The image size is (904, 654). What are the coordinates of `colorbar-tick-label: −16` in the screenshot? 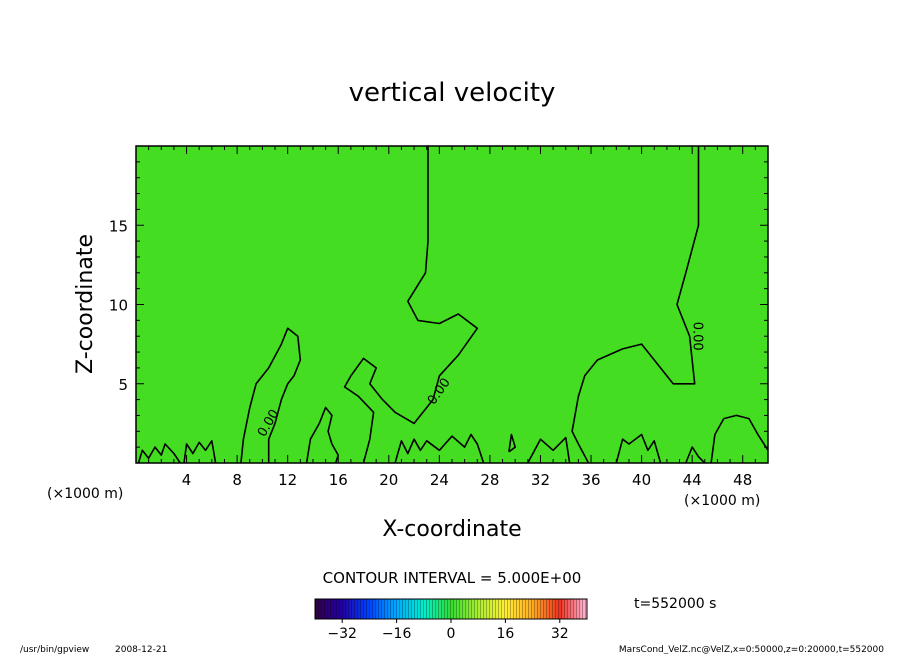 It's located at (397, 634).